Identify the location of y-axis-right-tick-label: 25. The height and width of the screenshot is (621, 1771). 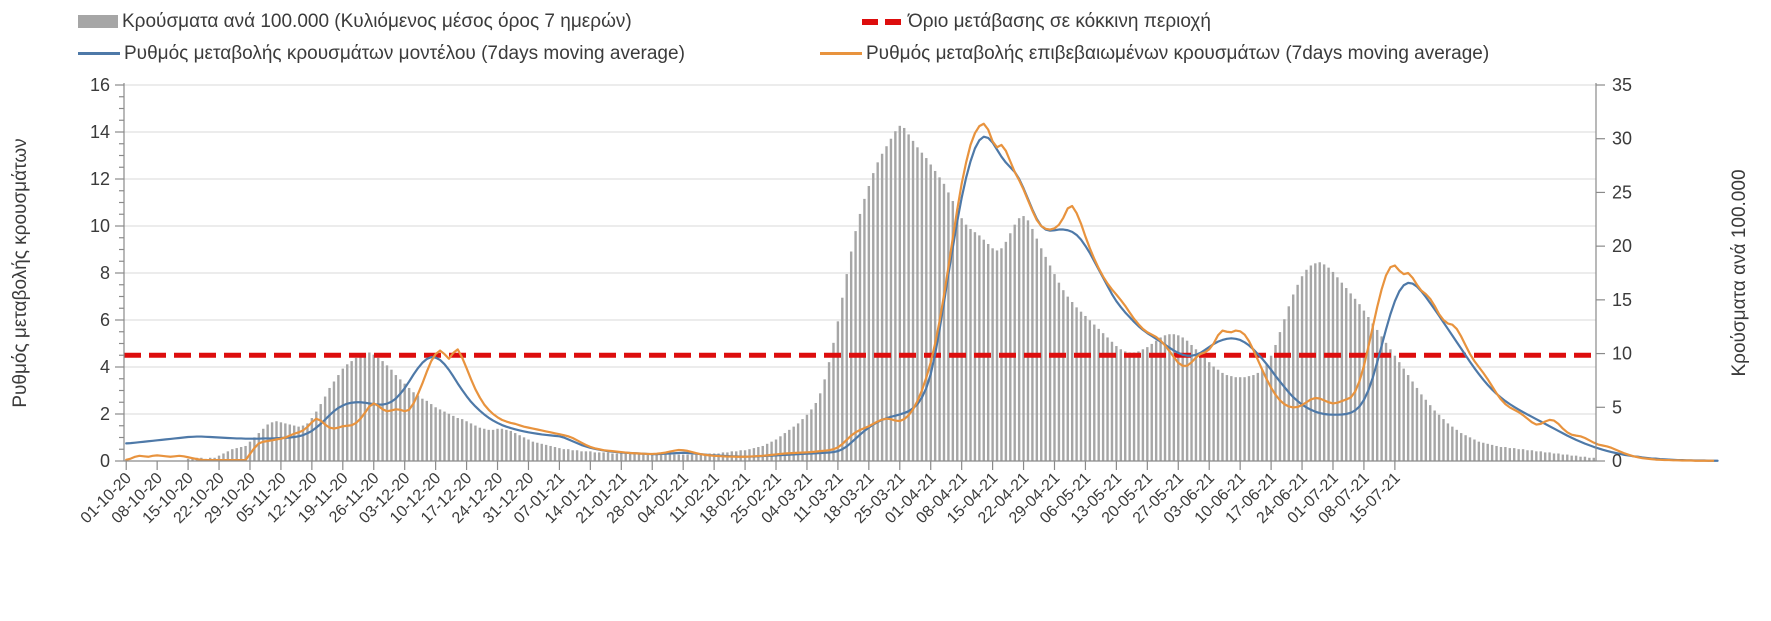
(1622, 192).